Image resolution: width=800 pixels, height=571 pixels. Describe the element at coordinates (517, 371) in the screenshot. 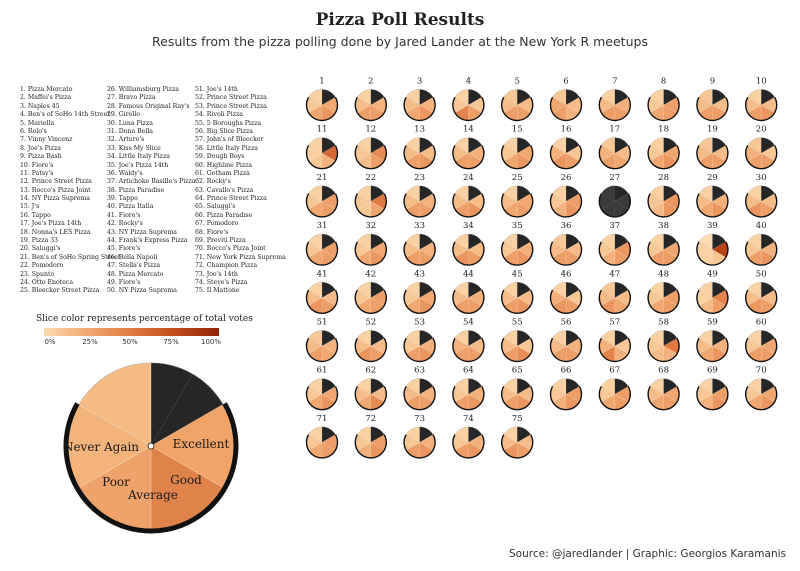

I see `pie-number-label: 65` at that location.